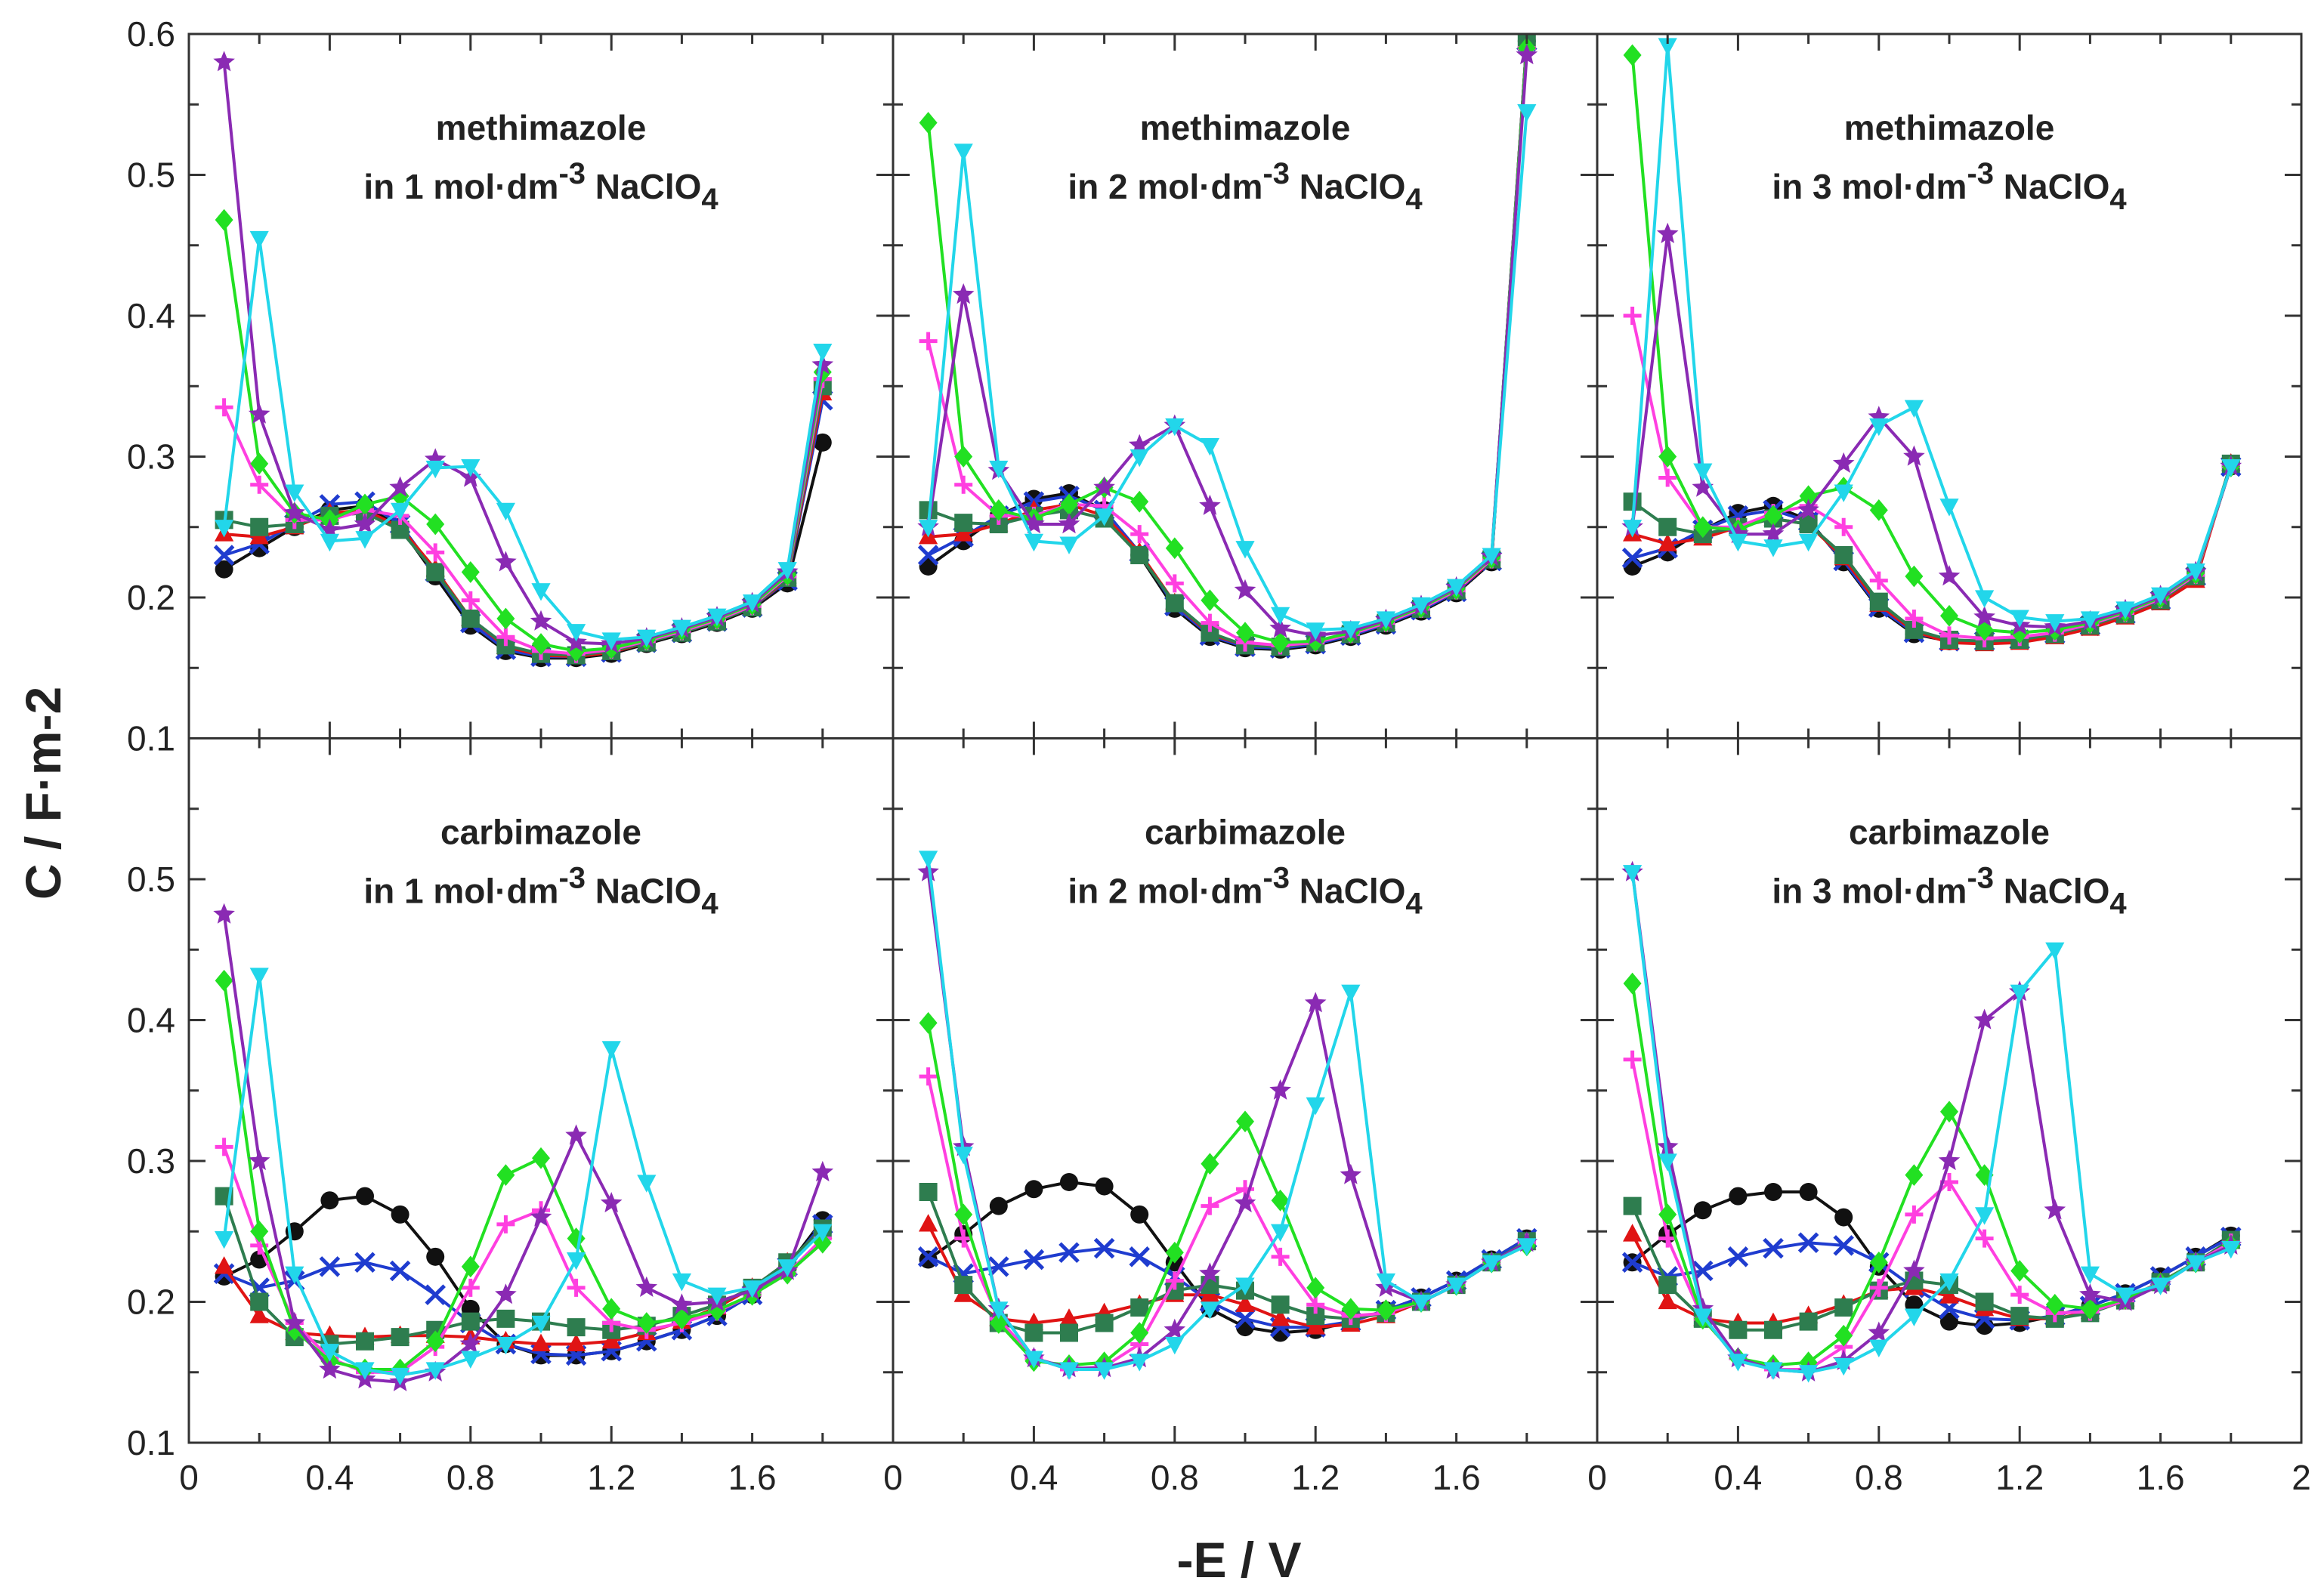 The image size is (2324, 1590). Describe the element at coordinates (151, 1161) in the screenshot. I see `y-tick-label: 0.3` at that location.